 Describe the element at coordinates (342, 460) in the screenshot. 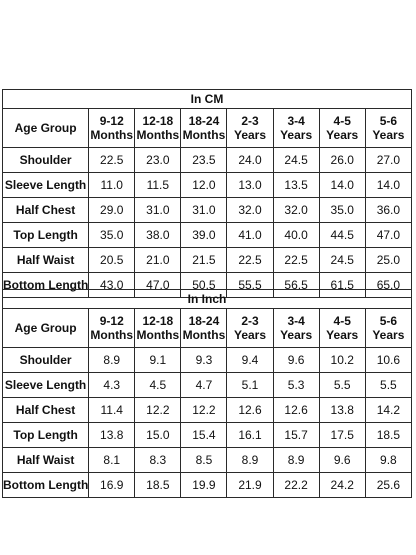

I see `measurement-value: 9.6` at that location.